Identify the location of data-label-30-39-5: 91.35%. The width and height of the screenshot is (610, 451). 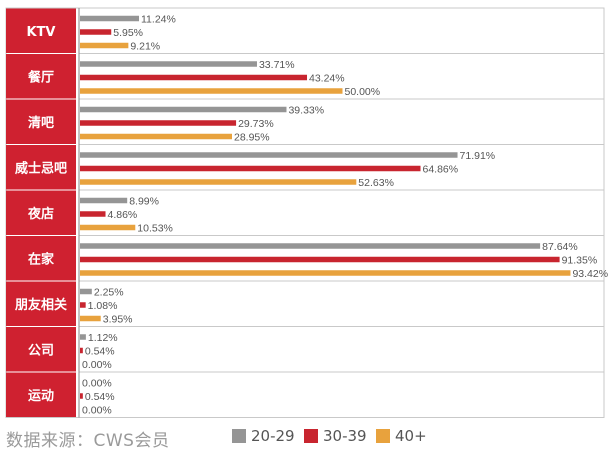
(580, 260).